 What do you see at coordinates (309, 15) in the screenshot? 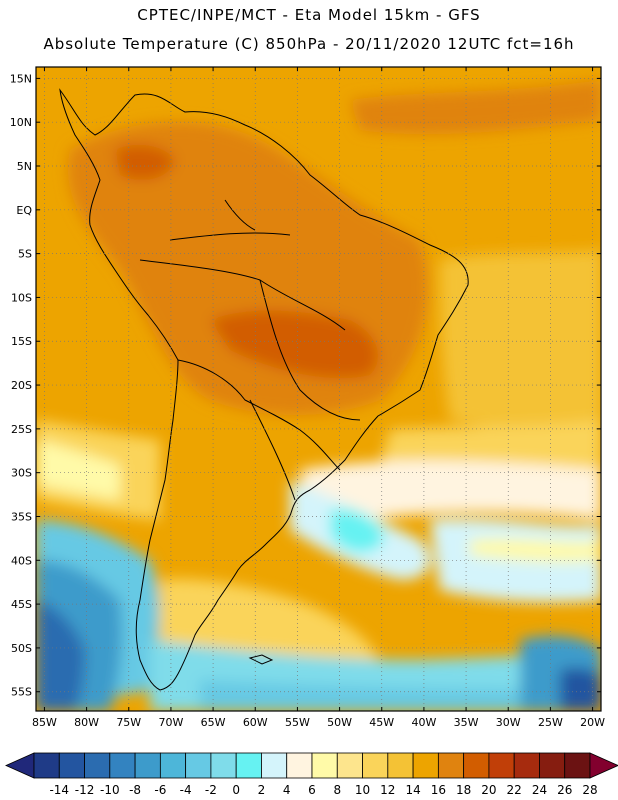
I see `map-title-model: CPTEC/INPE/MCT - Eta Model 15km - GFS` at bounding box center [309, 15].